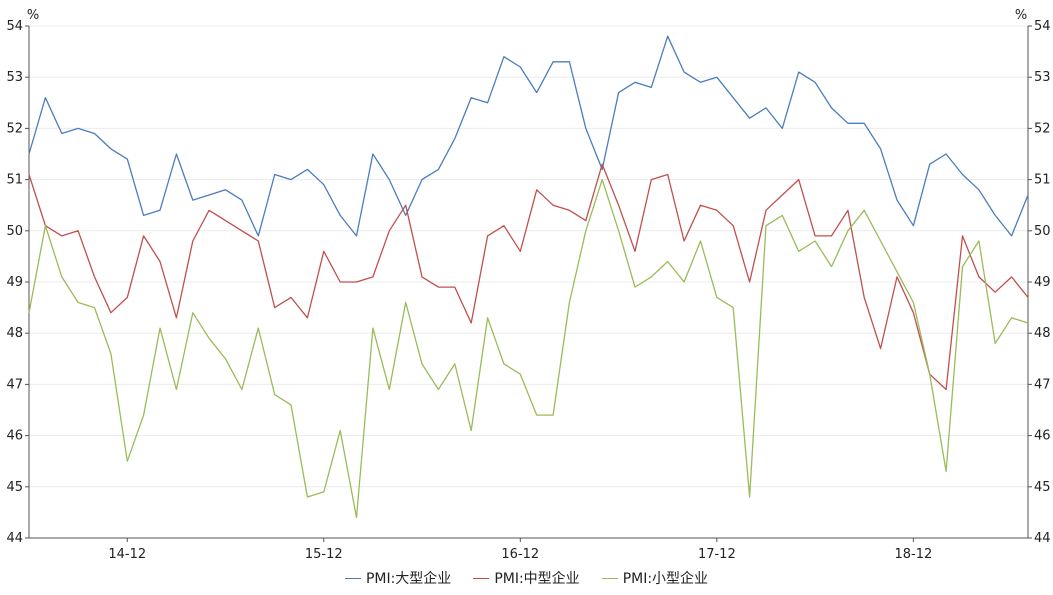 The image size is (1053, 595). I want to click on y-unit-left: %, so click(33, 15).